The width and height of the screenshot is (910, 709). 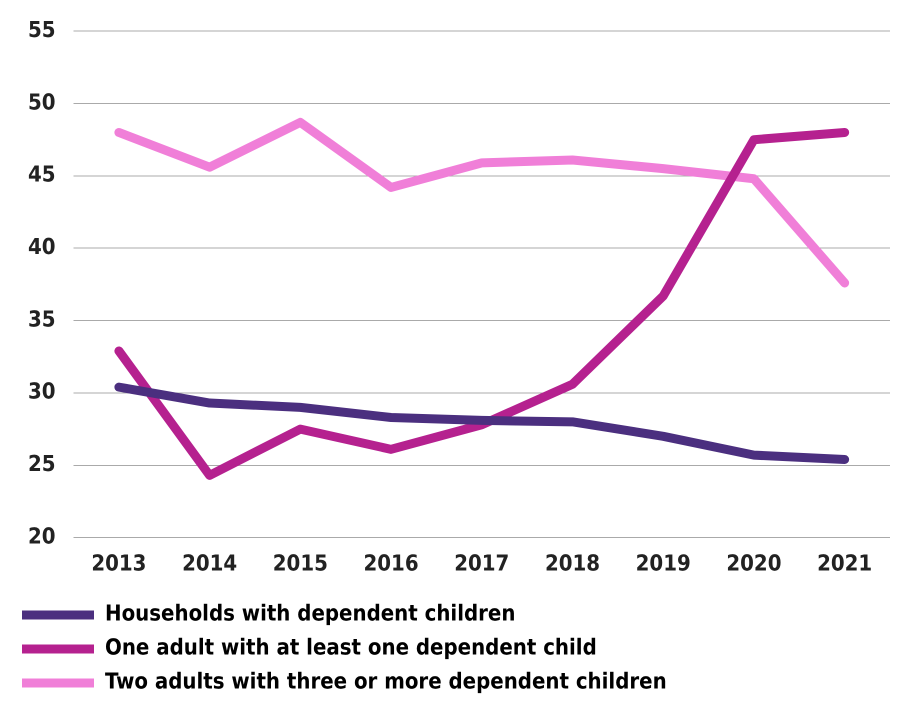 What do you see at coordinates (42, 247) in the screenshot?
I see `y-tick-label: 40` at bounding box center [42, 247].